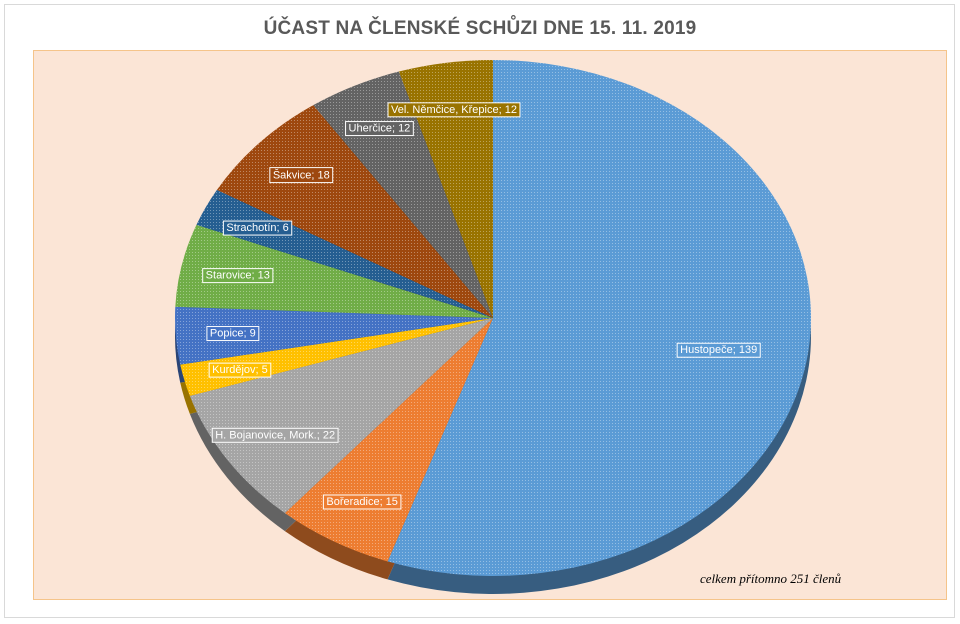 This screenshot has height=624, width=960. I want to click on data-label-boreradice: Bořeradice; 15, so click(362, 502).